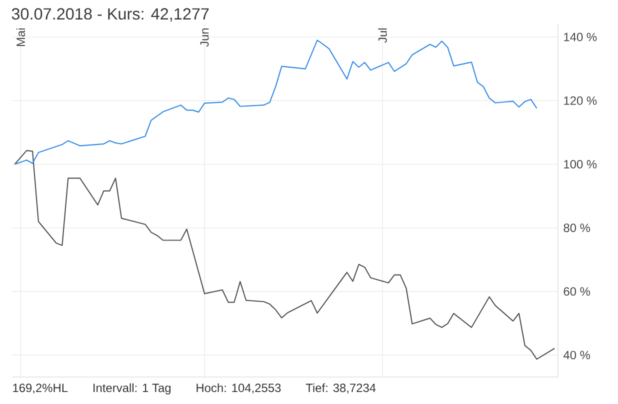 The image size is (618, 404). I want to click on text: 169,2%HL, so click(40, 389).